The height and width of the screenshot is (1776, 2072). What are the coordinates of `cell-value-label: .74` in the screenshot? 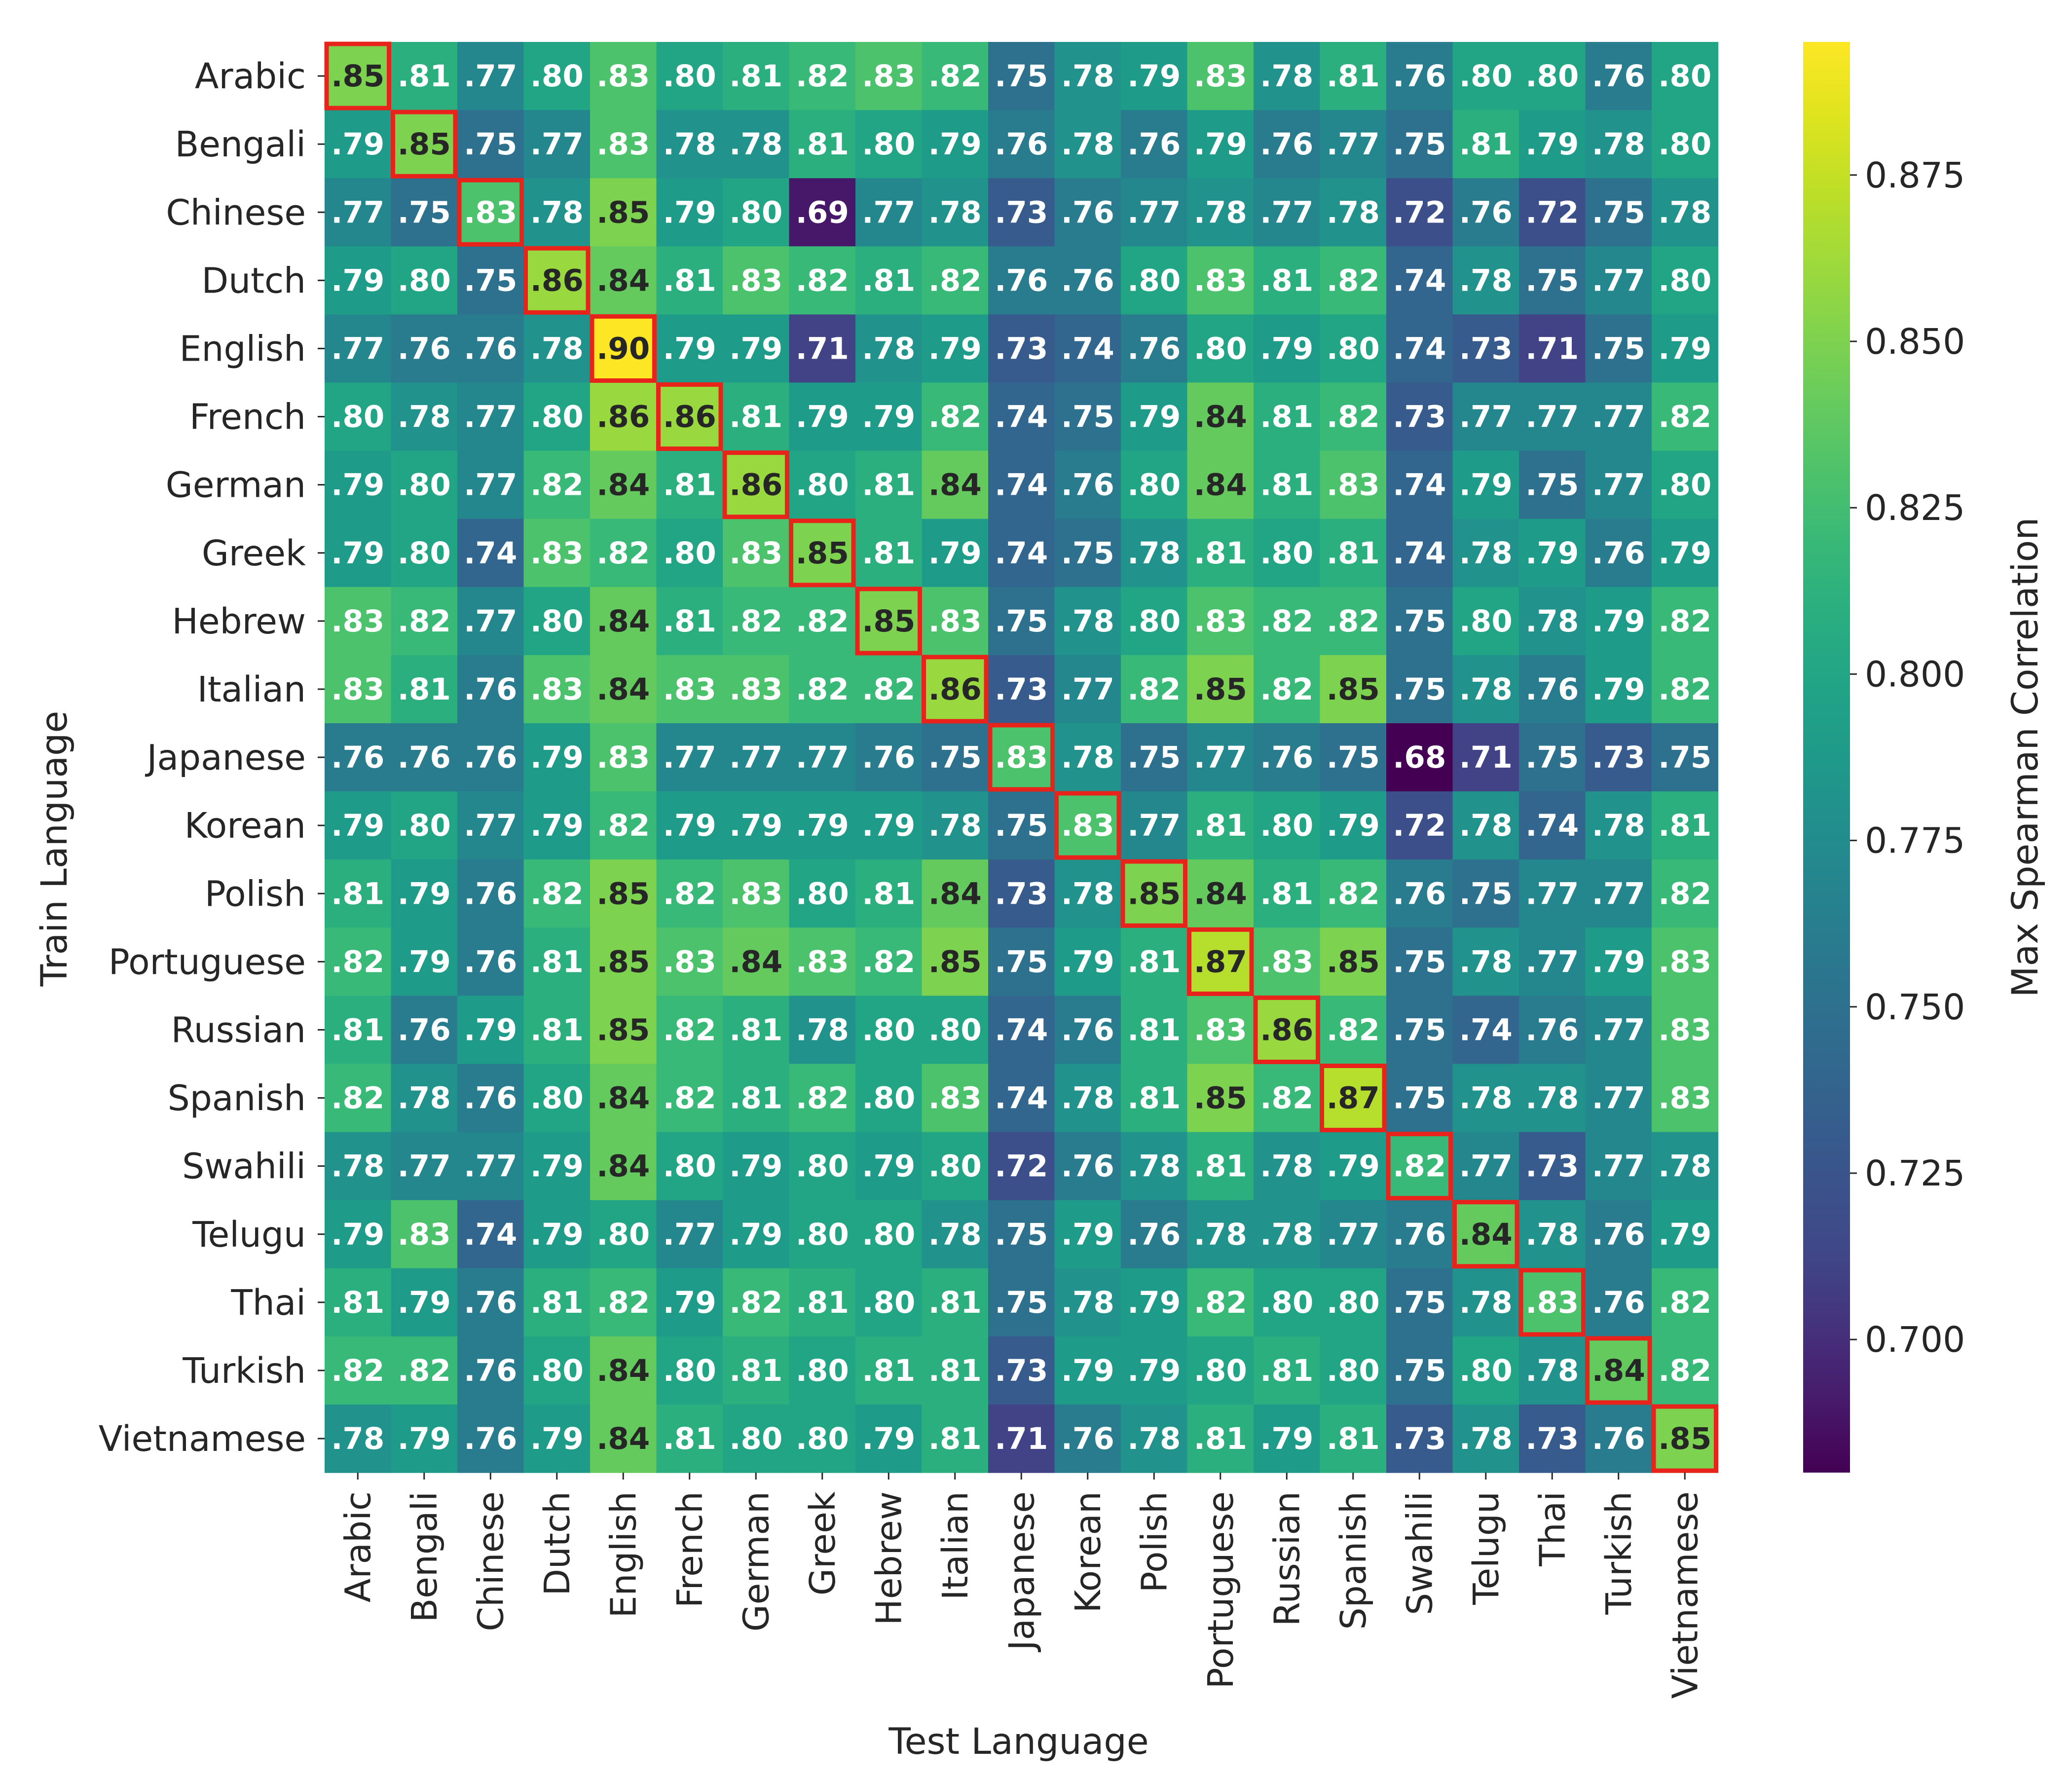 It's located at (1419, 349).